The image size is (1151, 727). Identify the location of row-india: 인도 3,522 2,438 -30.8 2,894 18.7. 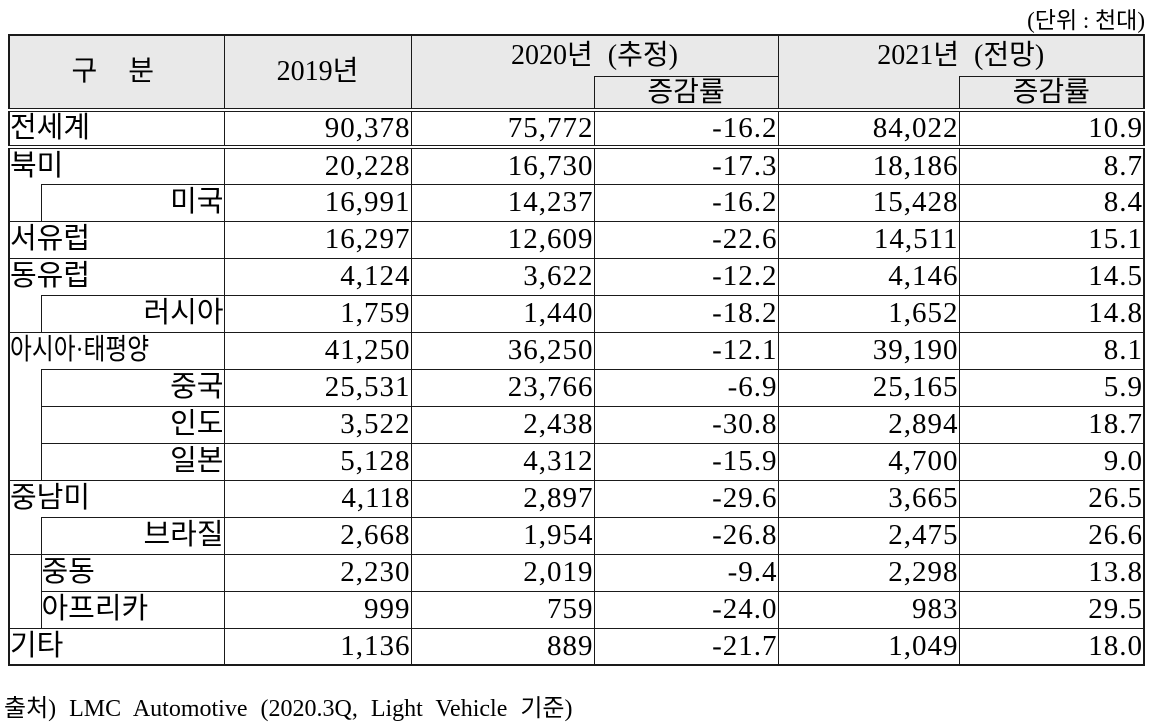
(576, 424).